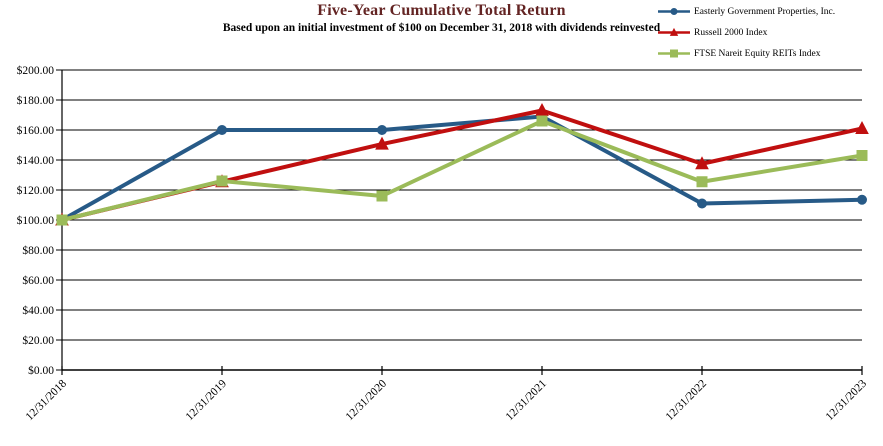 The image size is (883, 446). What do you see at coordinates (38, 340) in the screenshot?
I see `y-axis-label: $20.00` at bounding box center [38, 340].